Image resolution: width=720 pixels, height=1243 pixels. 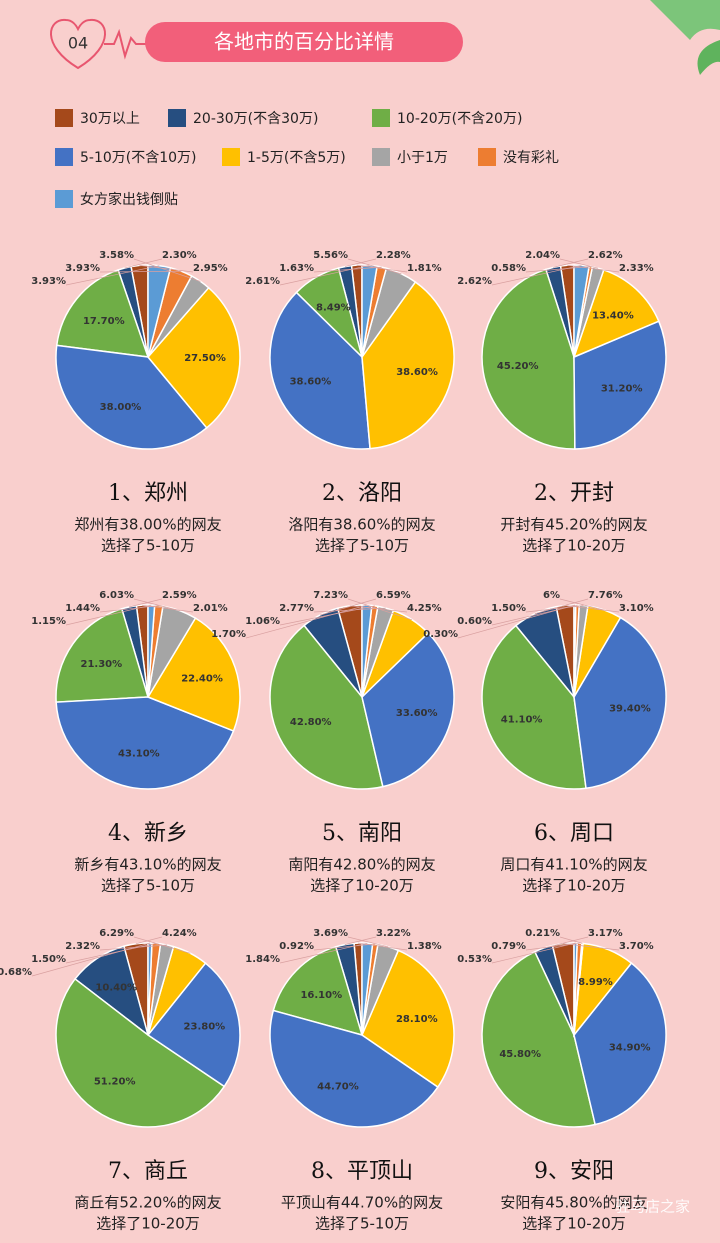 What do you see at coordinates (330, 933) in the screenshot?
I see `slice-label: 3.69%` at bounding box center [330, 933].